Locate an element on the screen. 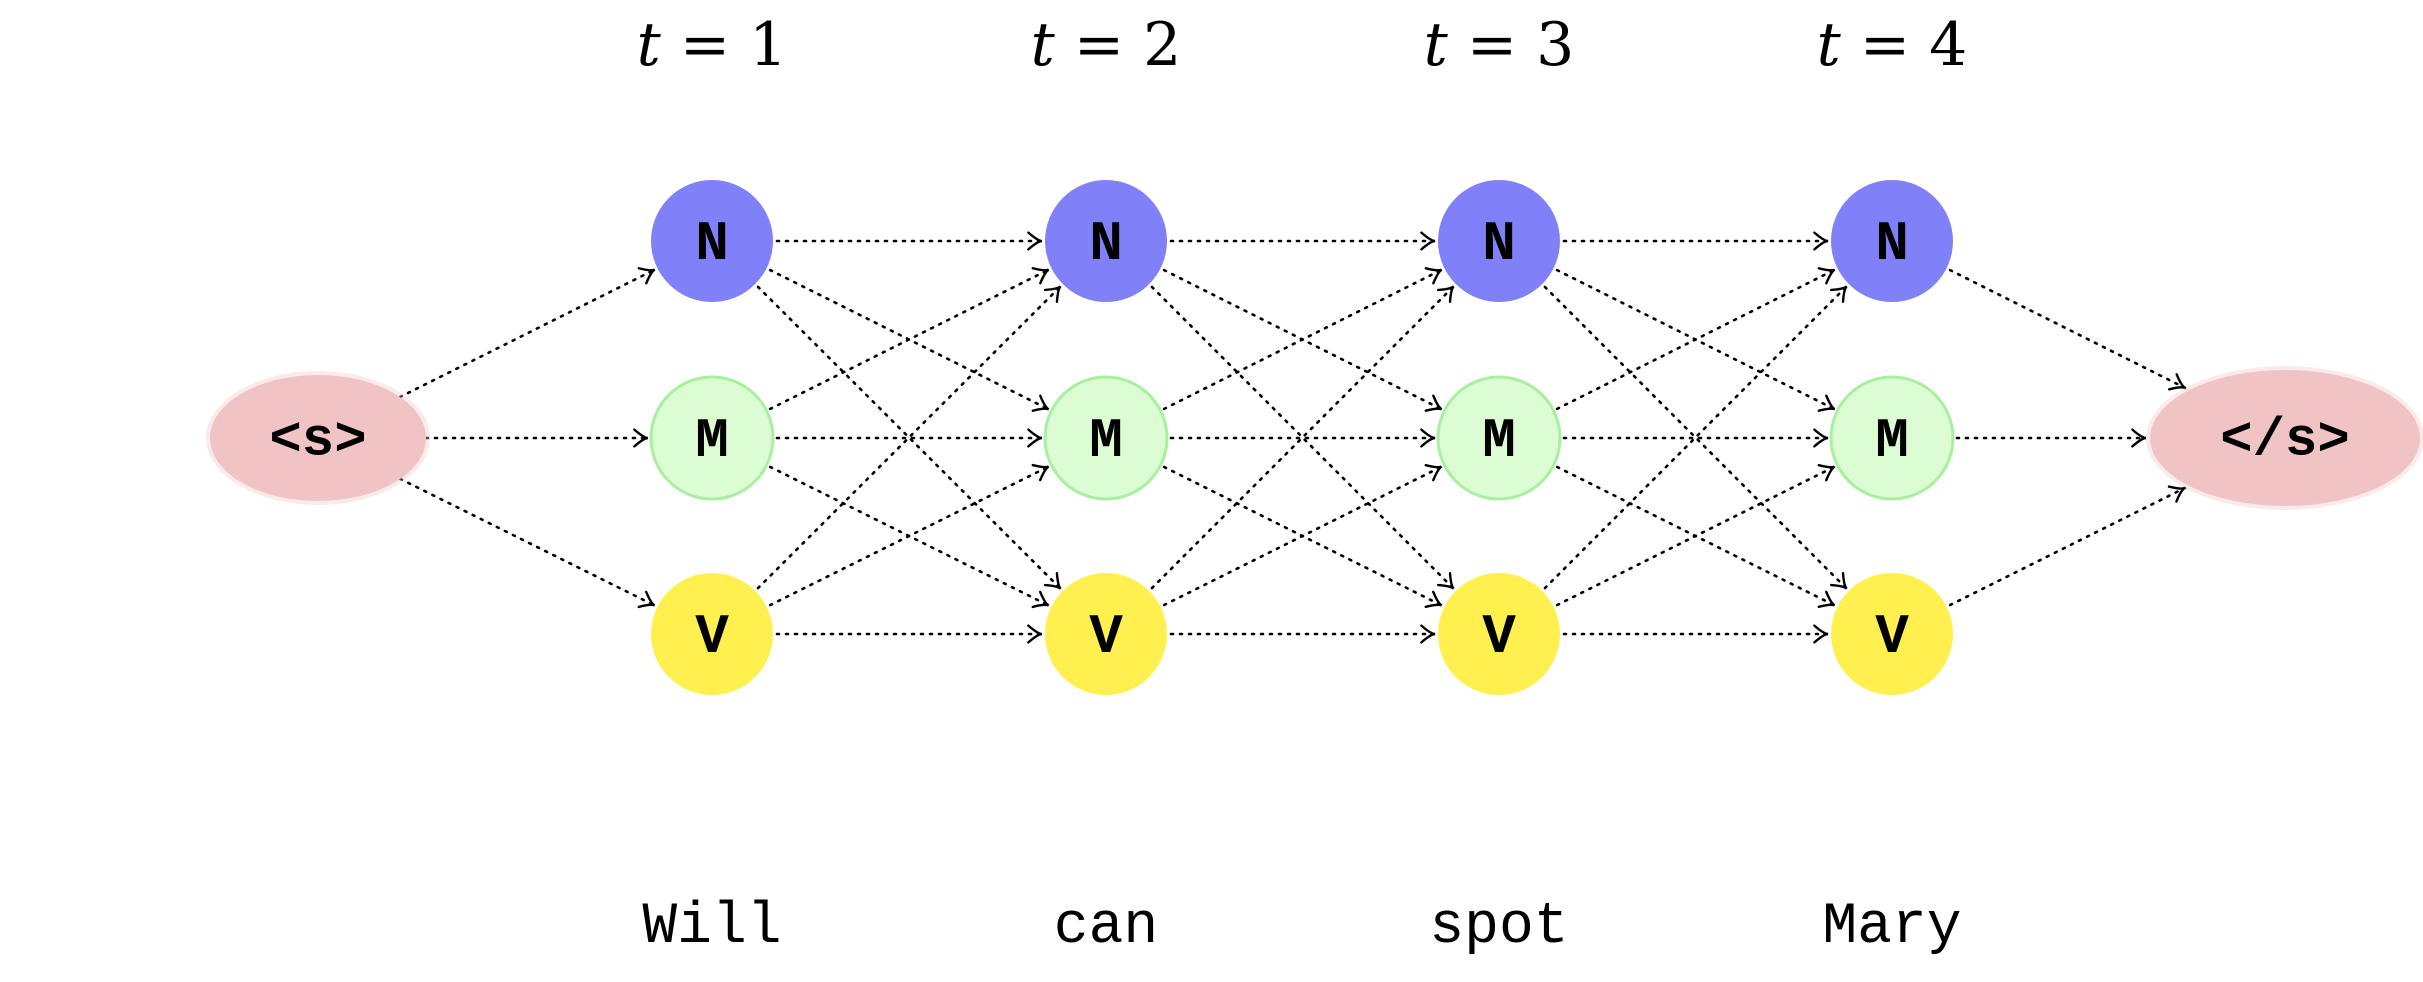 The height and width of the screenshot is (982, 2423). state-node-n-t2: N is located at coordinates (1106, 241).